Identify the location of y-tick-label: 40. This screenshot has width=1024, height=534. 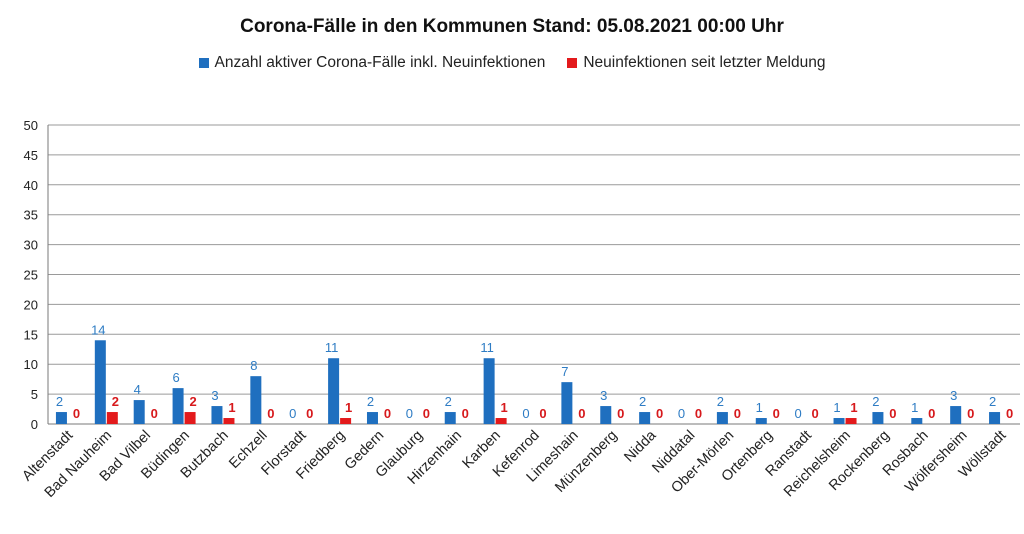
(31, 185).